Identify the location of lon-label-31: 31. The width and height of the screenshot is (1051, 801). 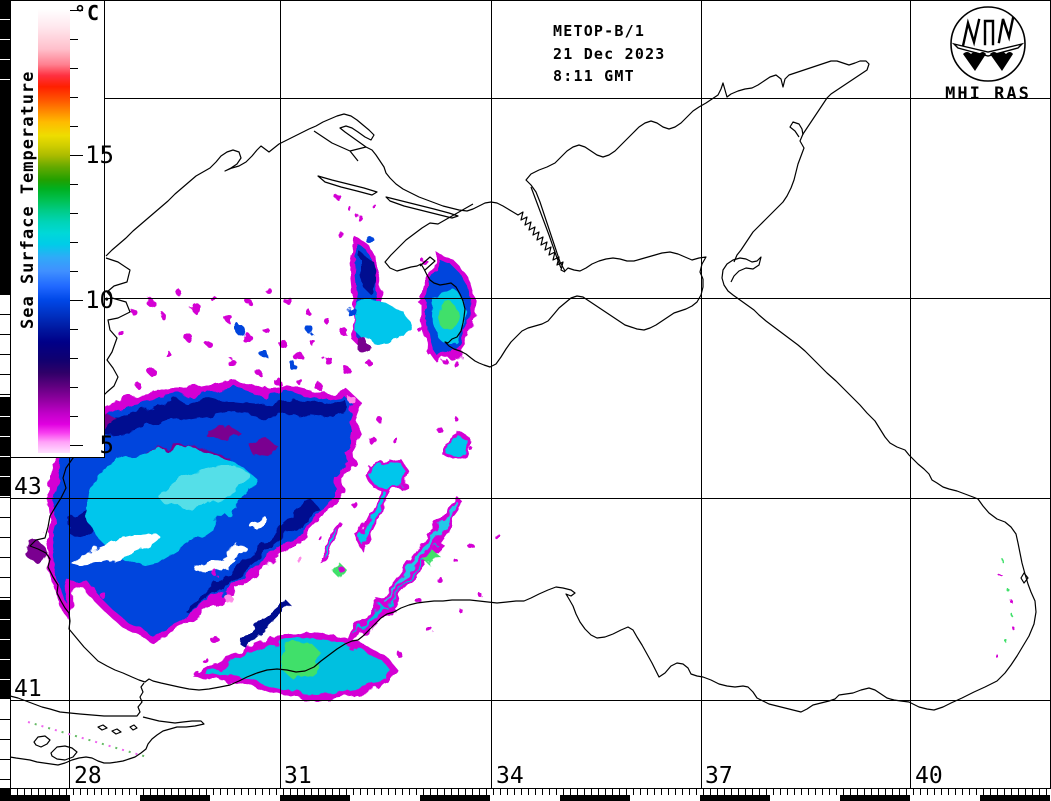
(298, 776).